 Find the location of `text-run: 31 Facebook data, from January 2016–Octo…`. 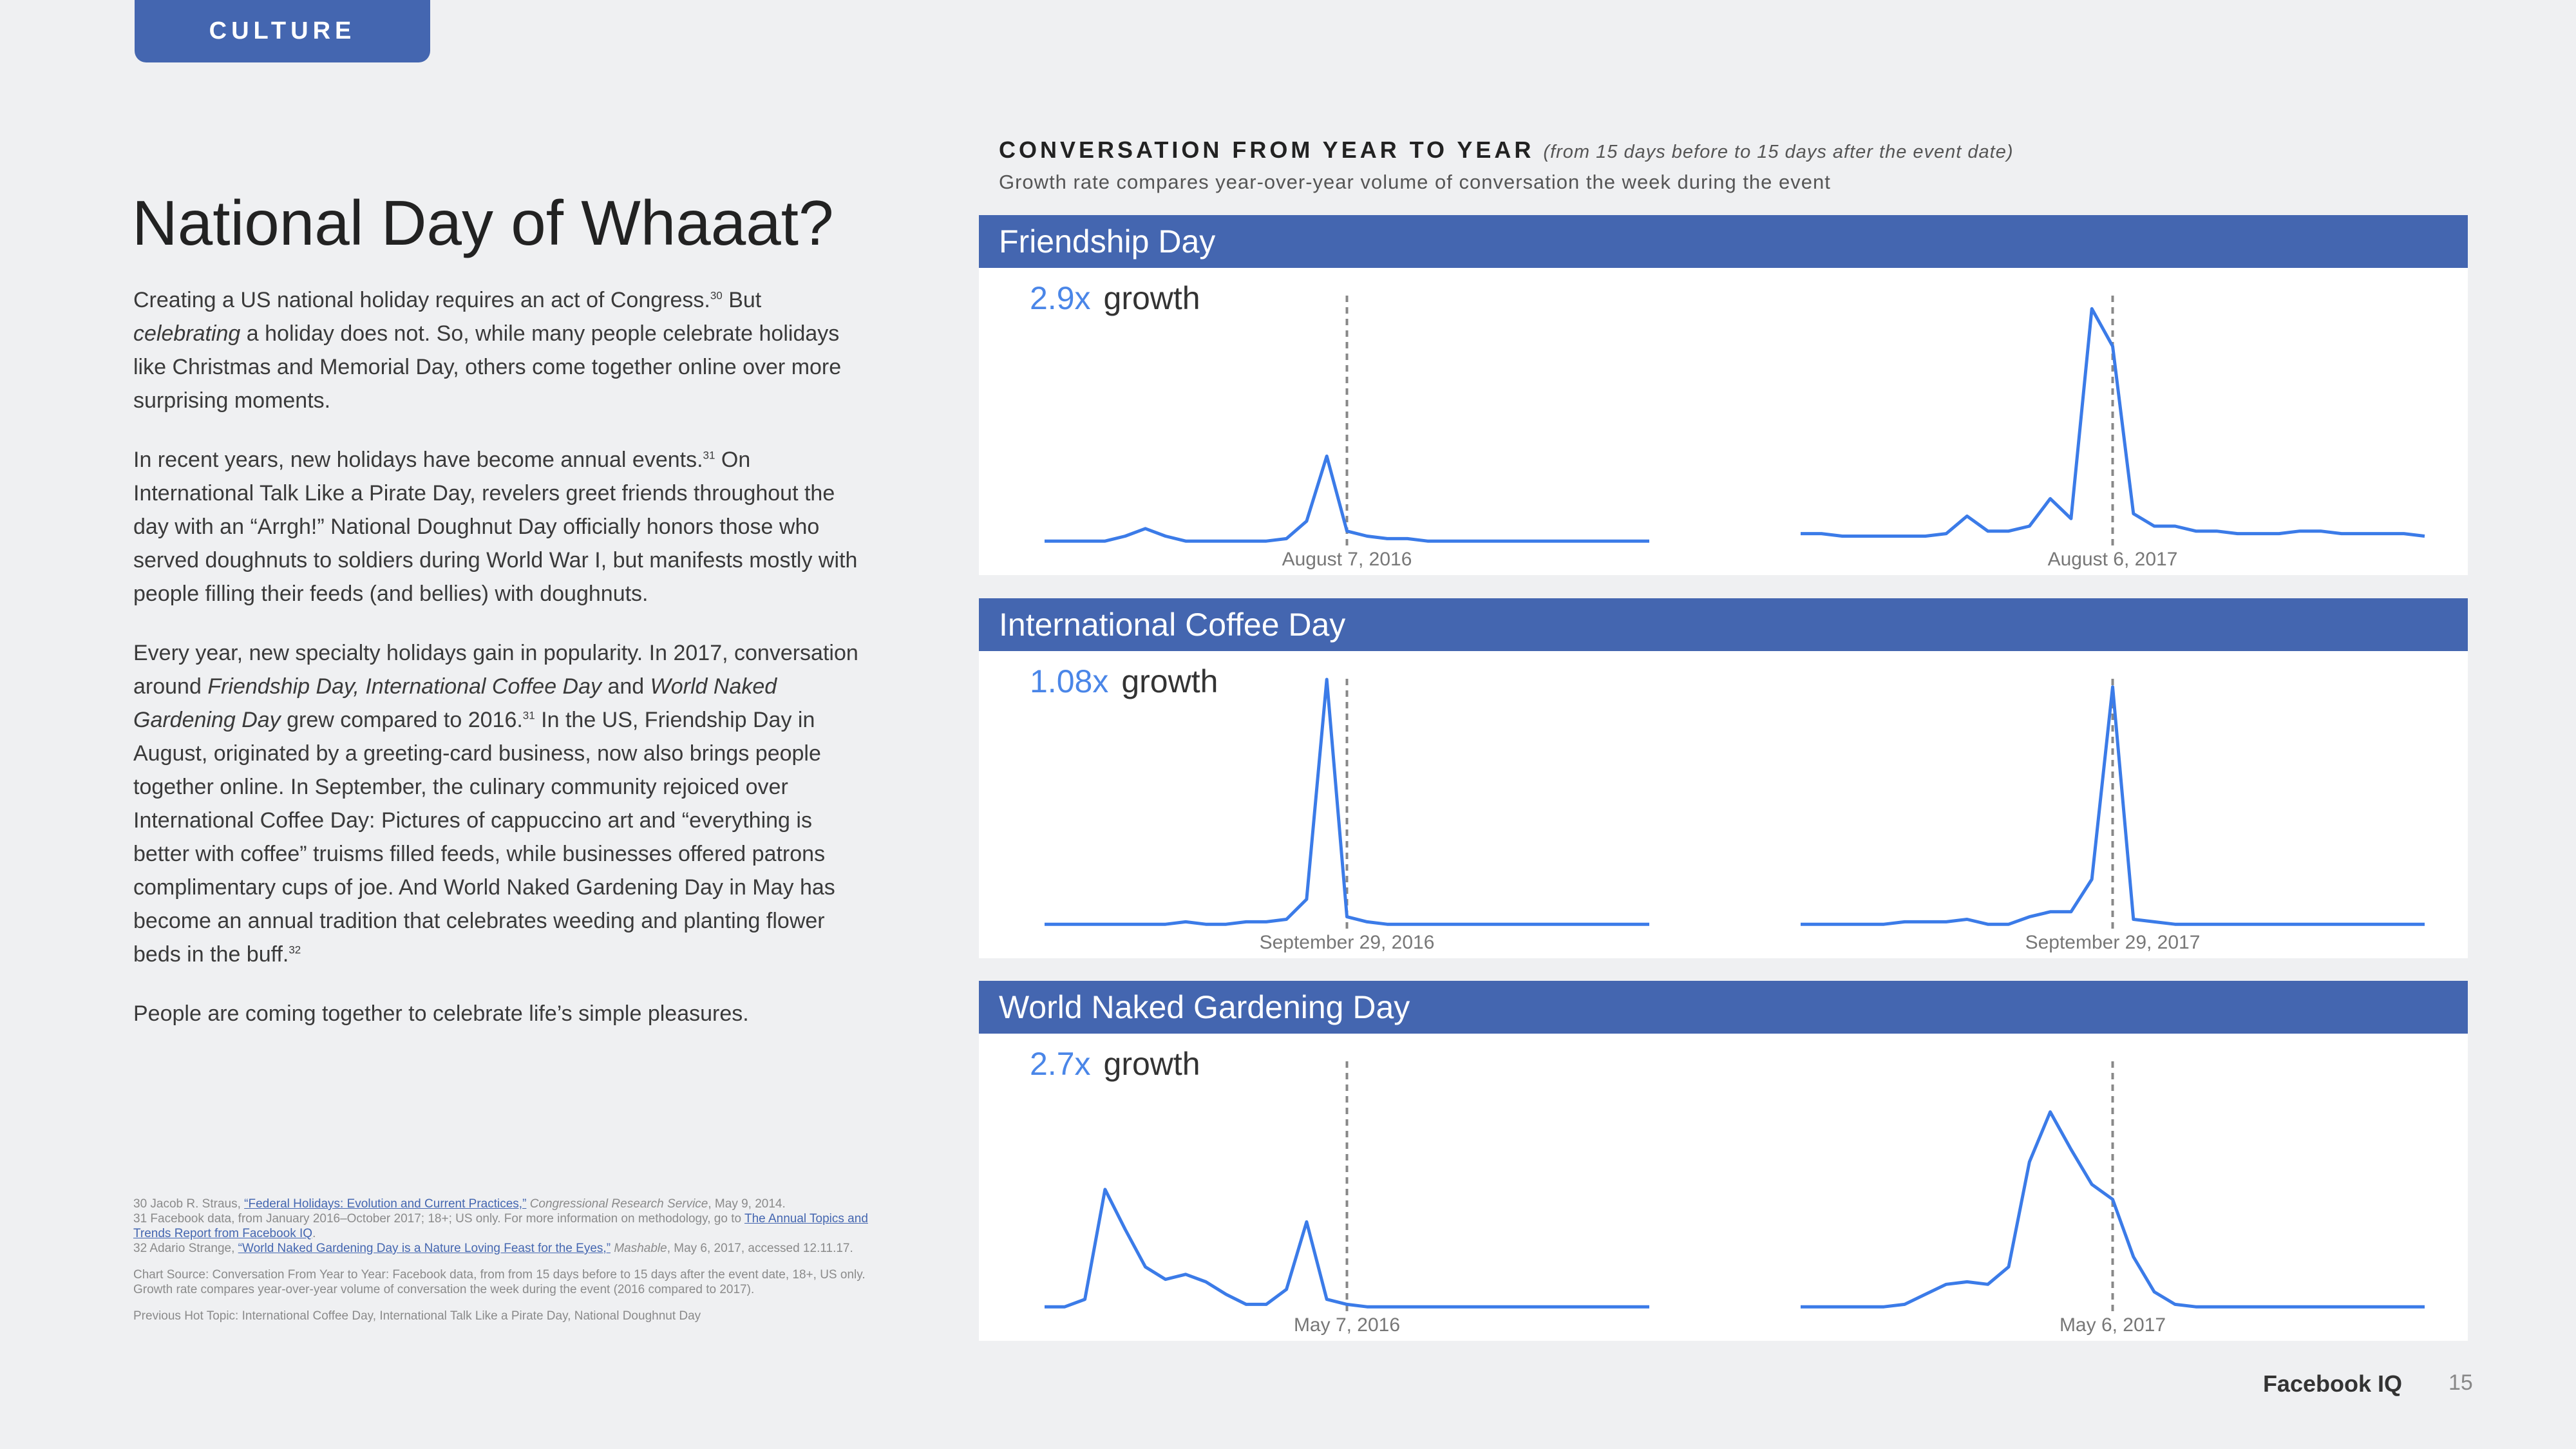

text-run: 31 Facebook data, from January 2016–Octo… is located at coordinates (438, 1219).